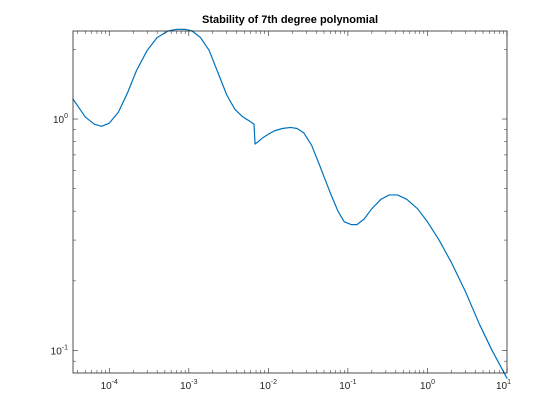 The image size is (560, 420). Describe the element at coordinates (274, 382) in the screenshot. I see `tick-exponent: -2` at that location.